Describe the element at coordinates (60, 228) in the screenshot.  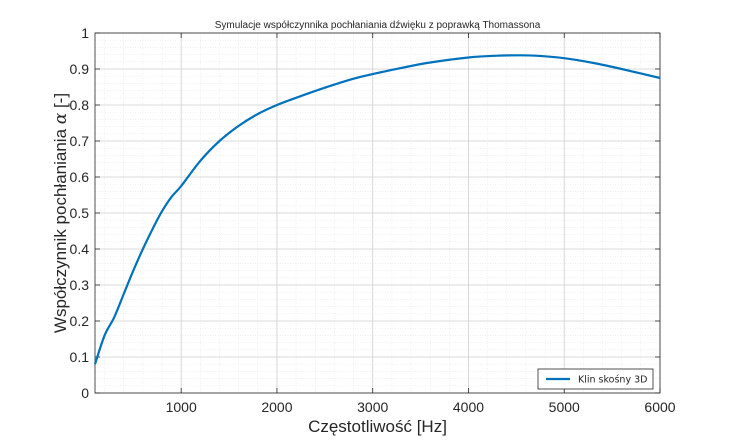
I see `y-axis-title-prefix: Współczynnik pochłaniania` at that location.